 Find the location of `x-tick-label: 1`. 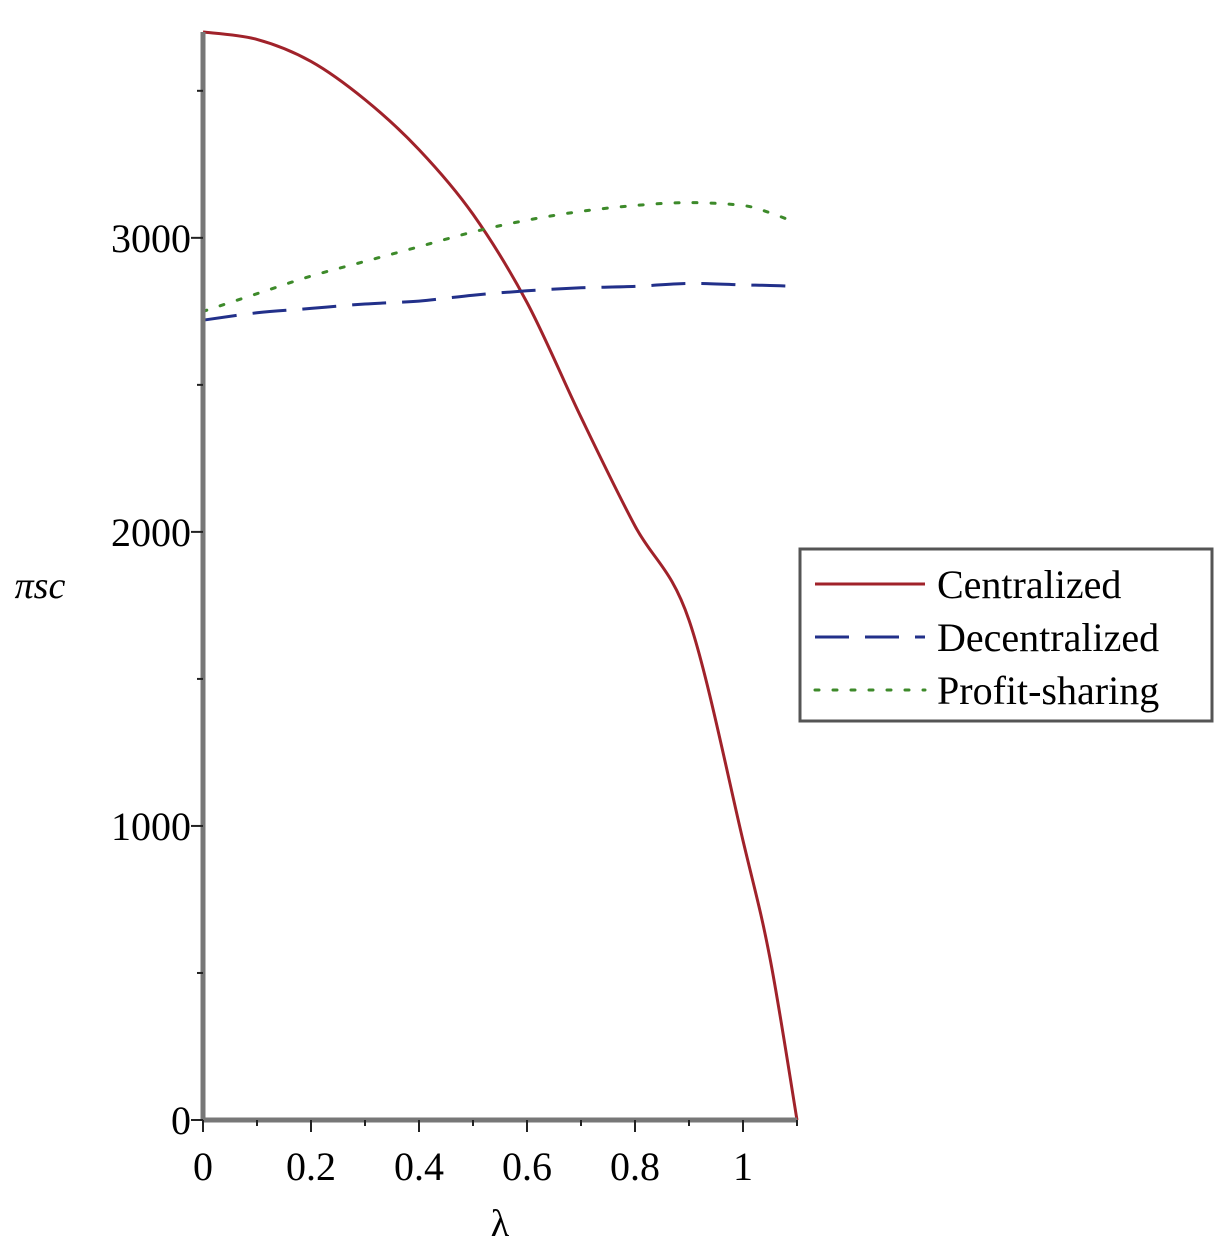

x-tick-label: 1 is located at coordinates (743, 1166).